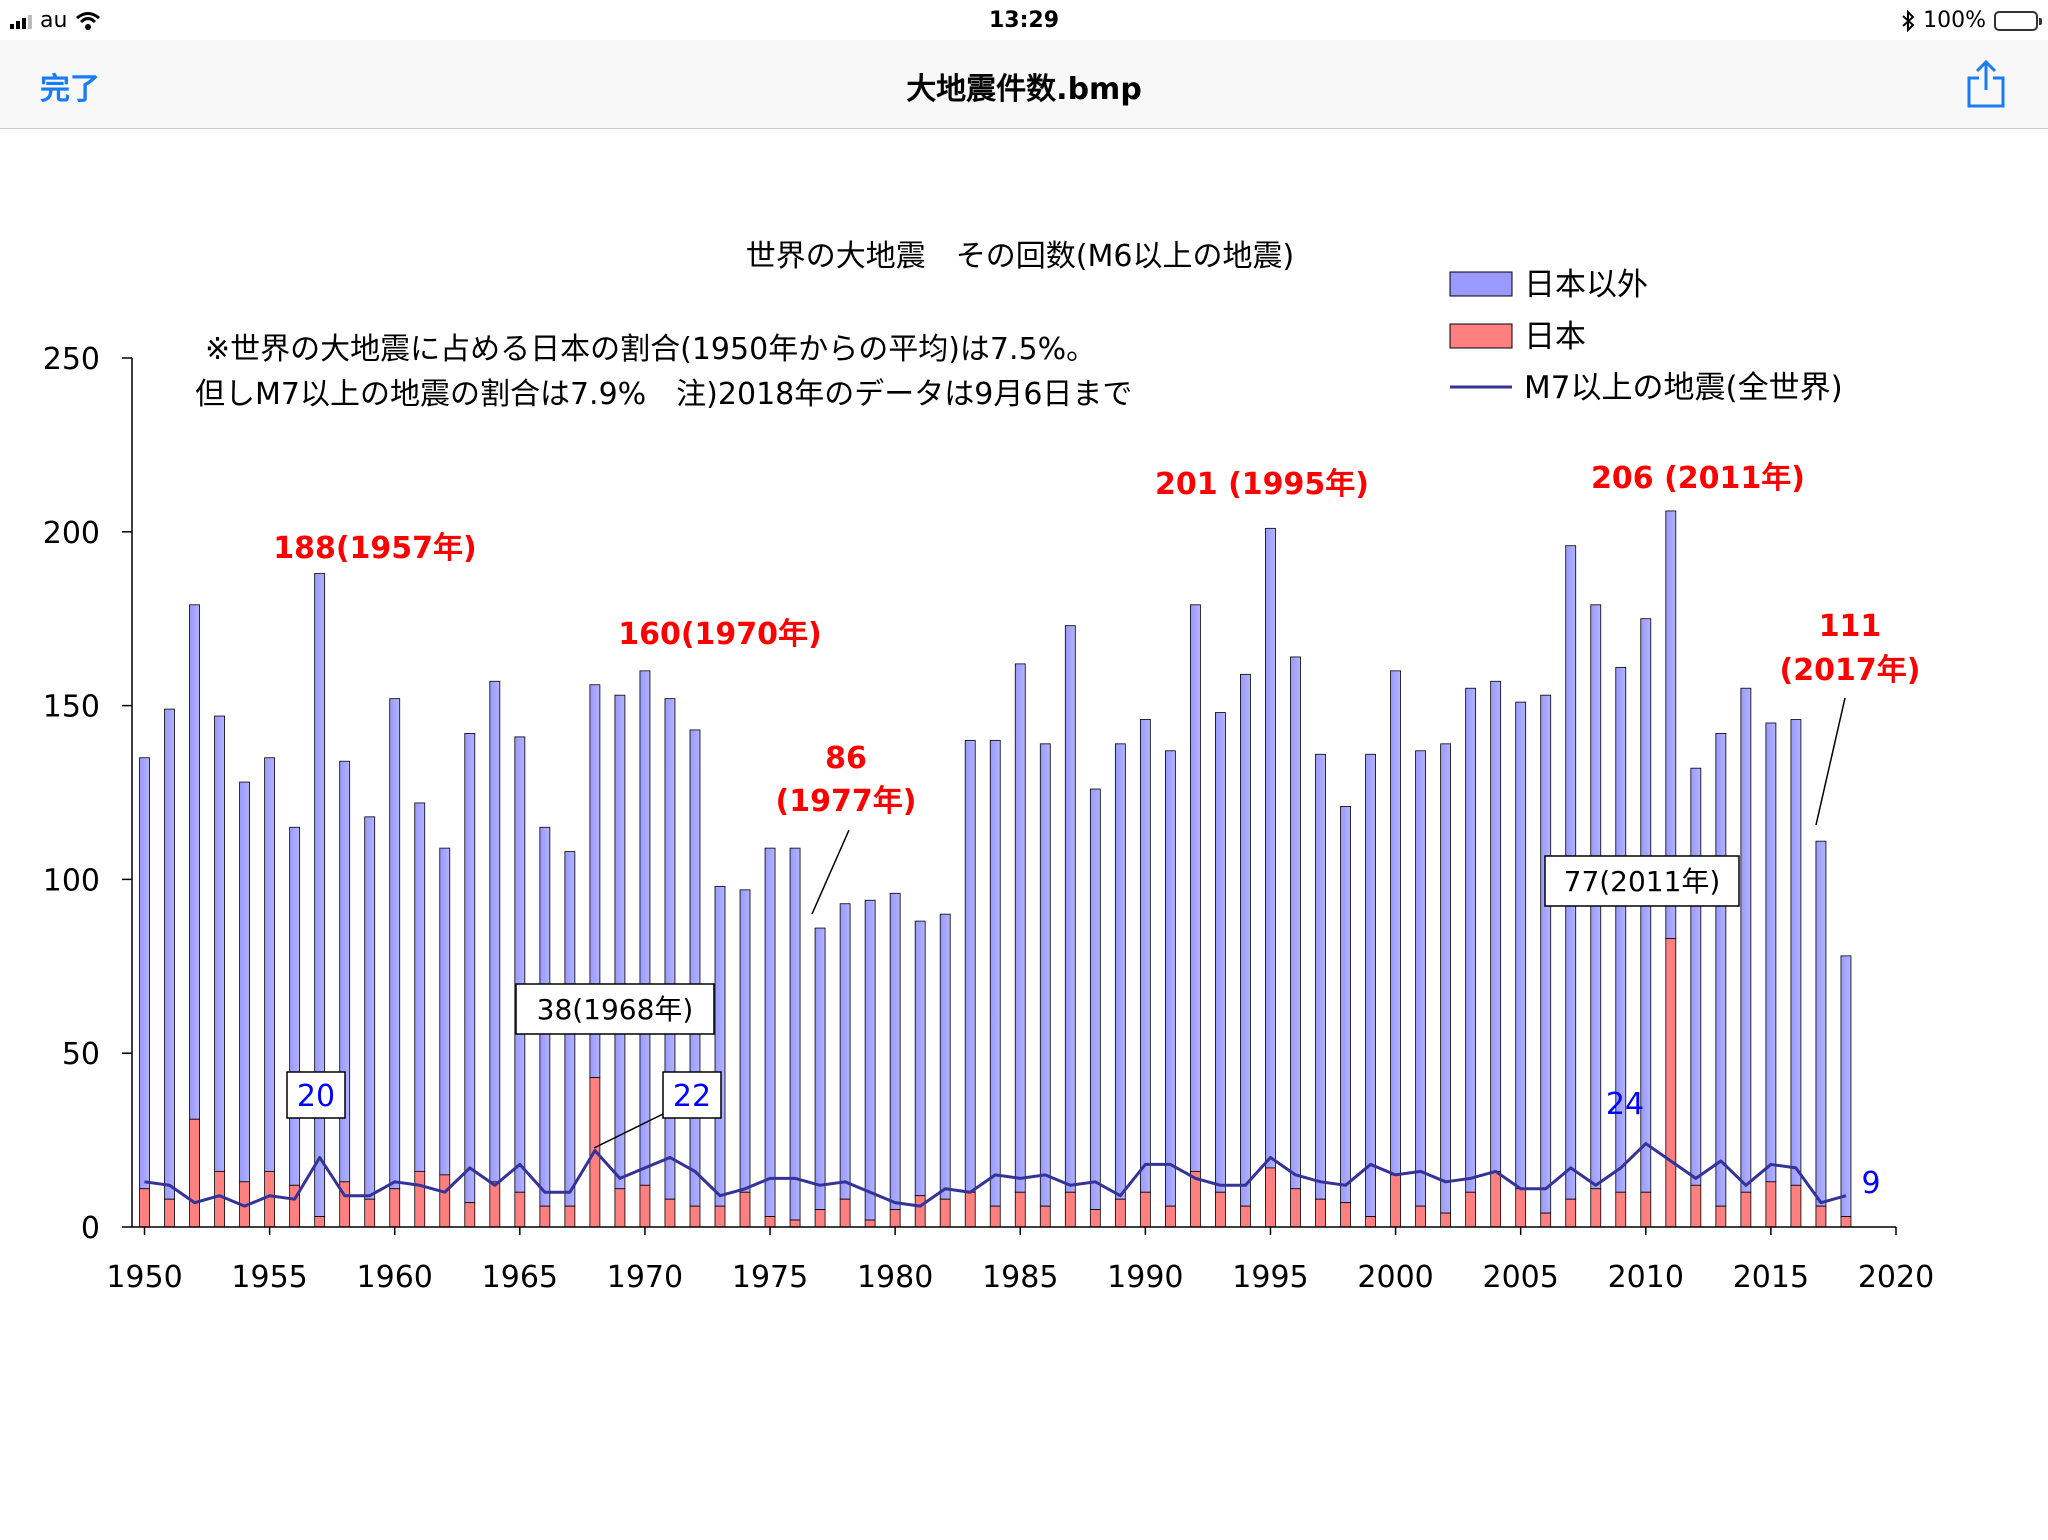 The width and height of the screenshot is (2048, 1540). I want to click on x-tick-label: 2000, so click(1395, 1277).